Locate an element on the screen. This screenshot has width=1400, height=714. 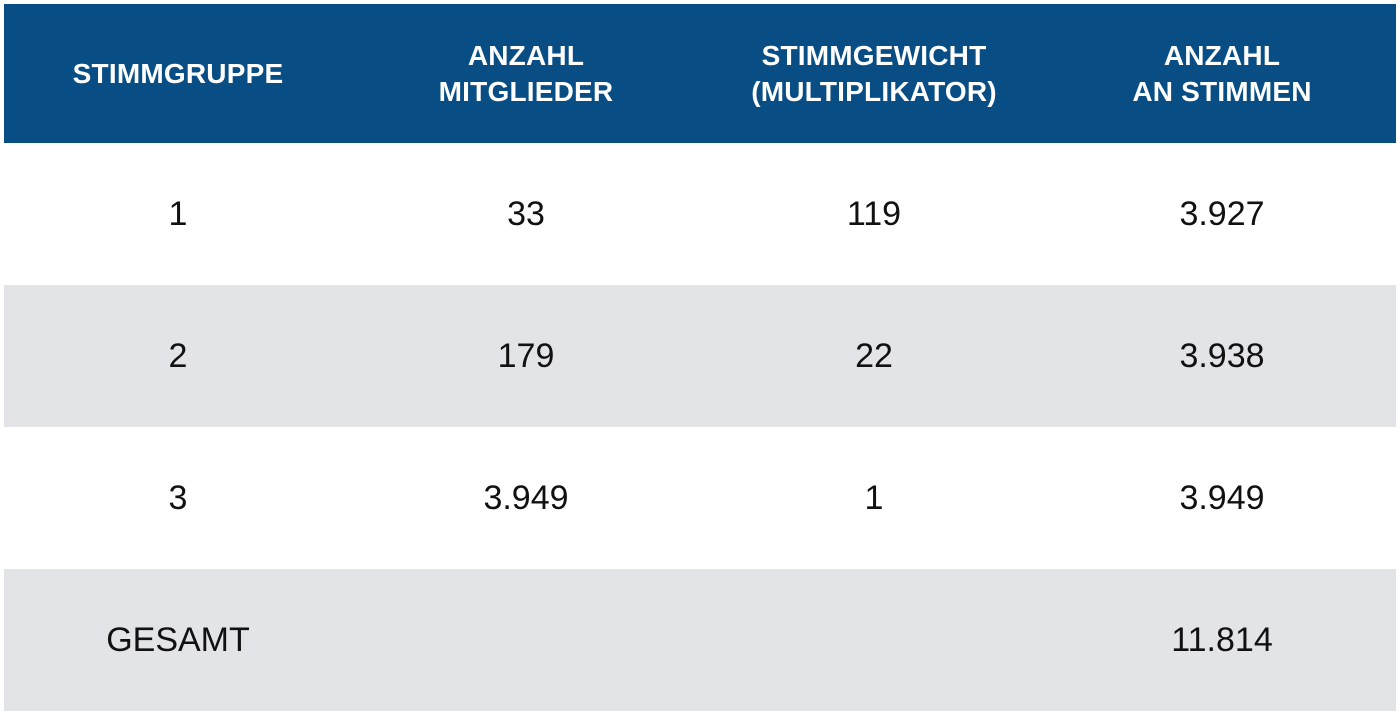
header-stimmgewicht: STIMMGEWICHT (MULTIPLIKATOR) is located at coordinates (874, 73).